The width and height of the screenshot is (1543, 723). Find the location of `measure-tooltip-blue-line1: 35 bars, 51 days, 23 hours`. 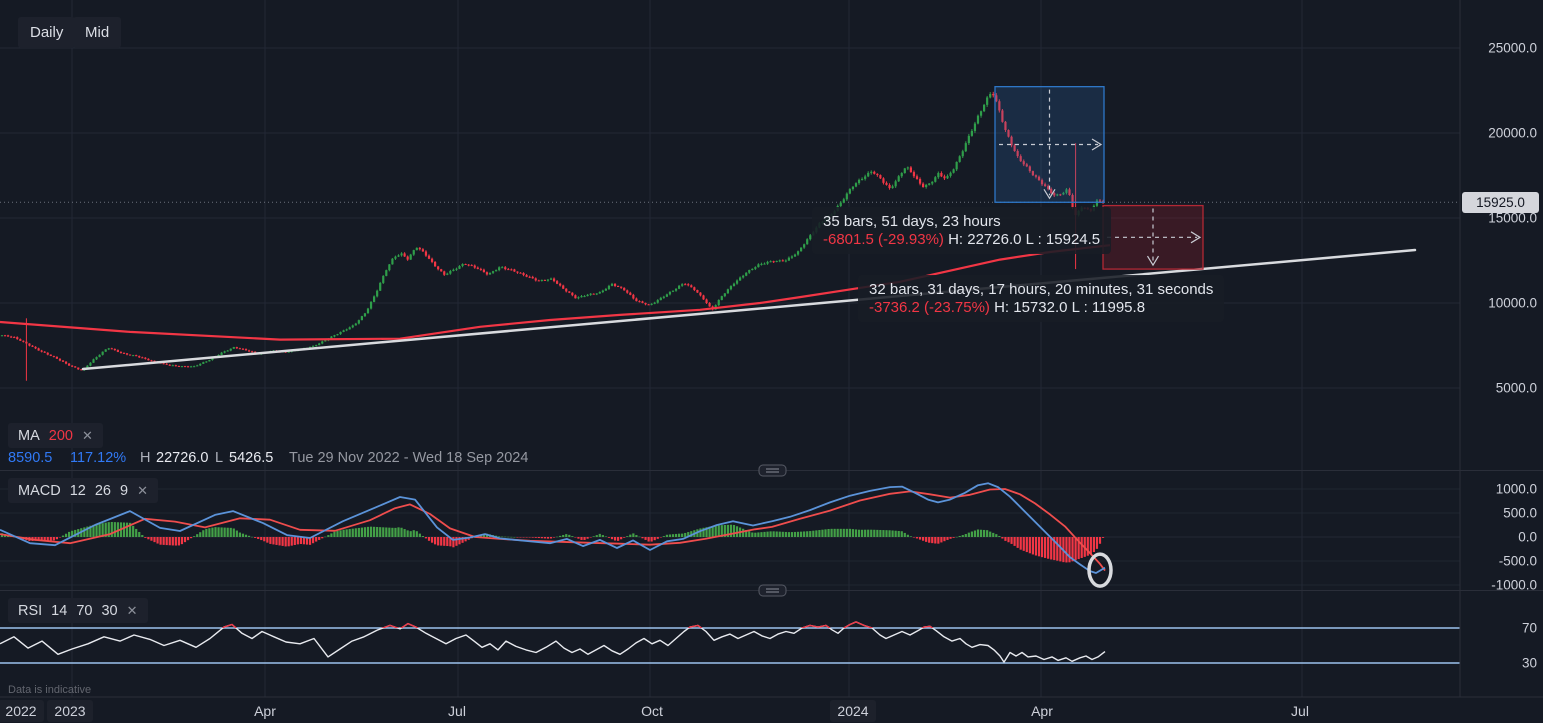

measure-tooltip-blue-line1: 35 bars, 51 days, 23 hours is located at coordinates (912, 221).